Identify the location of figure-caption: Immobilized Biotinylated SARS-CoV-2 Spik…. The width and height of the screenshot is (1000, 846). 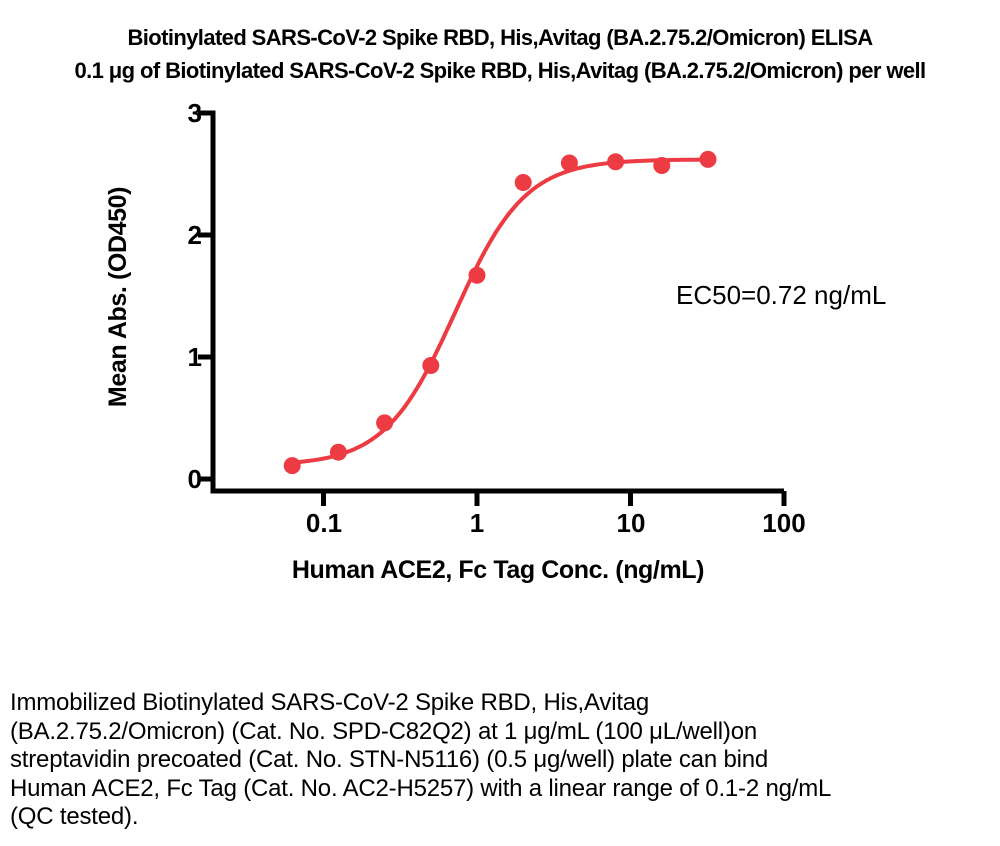
(421, 759).